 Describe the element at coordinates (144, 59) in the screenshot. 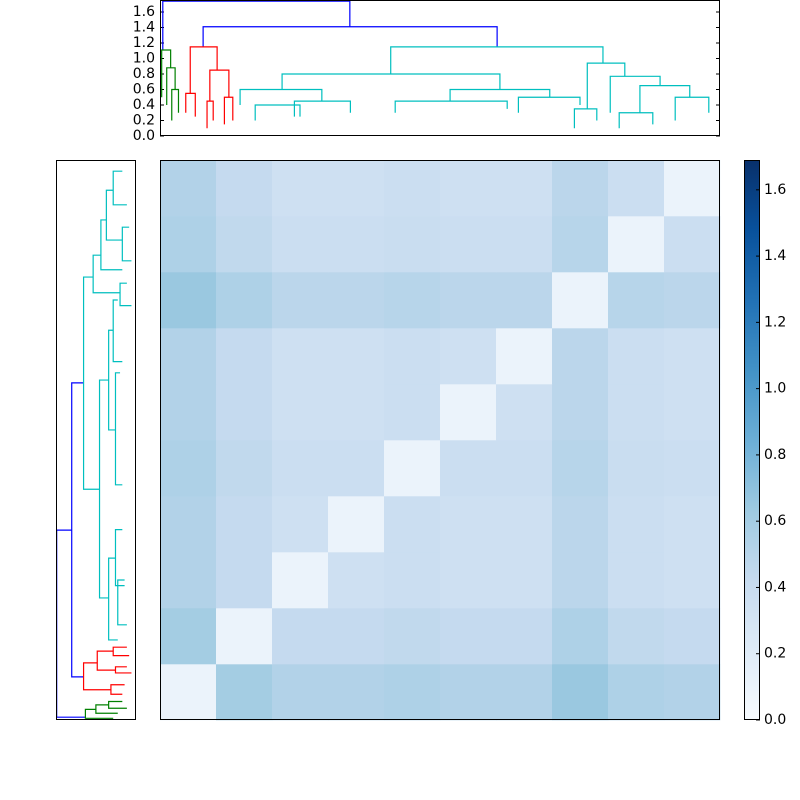

I see `y-tick-label: 1.0` at that location.